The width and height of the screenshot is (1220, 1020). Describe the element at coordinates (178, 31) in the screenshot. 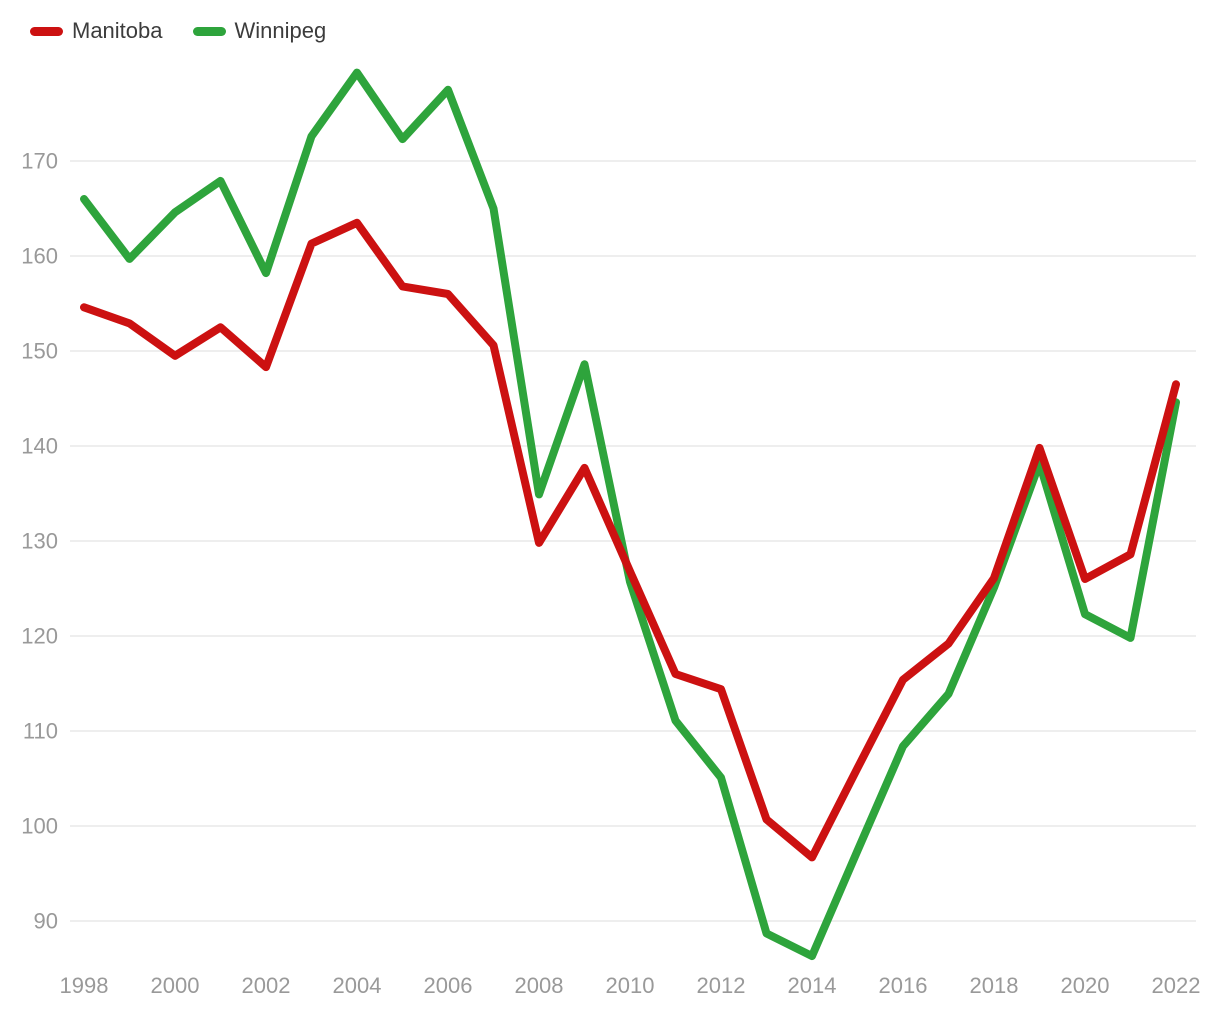

I see `chart-legend: Manitoba Winnipeg` at that location.